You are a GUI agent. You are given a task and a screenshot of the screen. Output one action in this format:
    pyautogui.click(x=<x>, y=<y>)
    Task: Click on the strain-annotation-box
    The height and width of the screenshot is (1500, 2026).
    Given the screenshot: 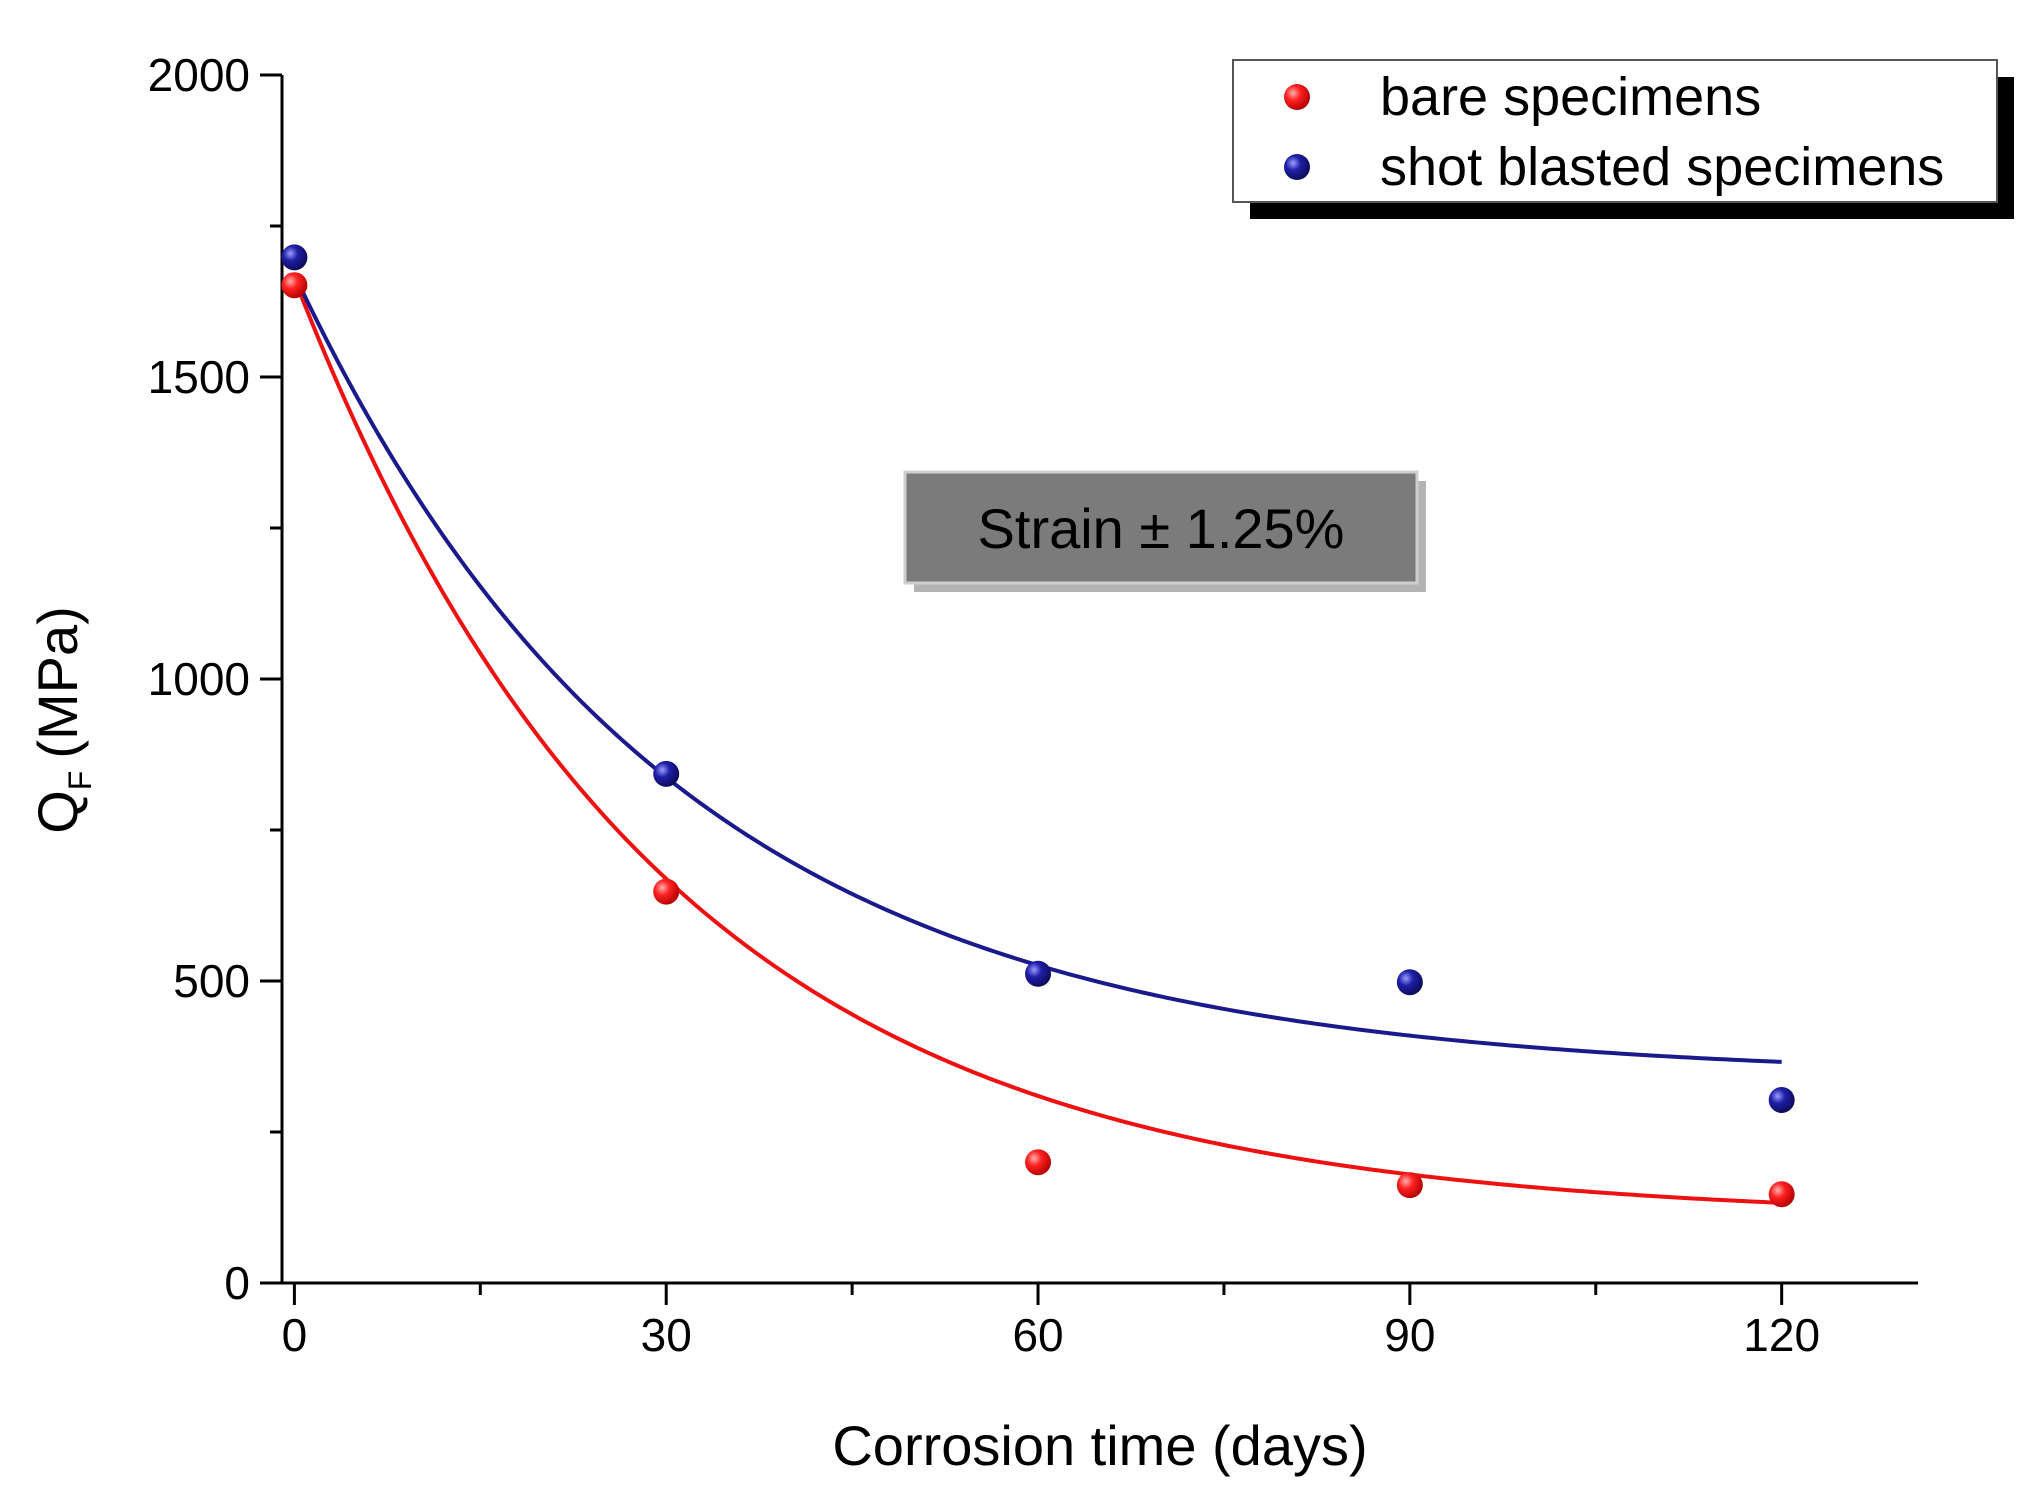 What is the action you would take?
    pyautogui.click(x=1161, y=527)
    